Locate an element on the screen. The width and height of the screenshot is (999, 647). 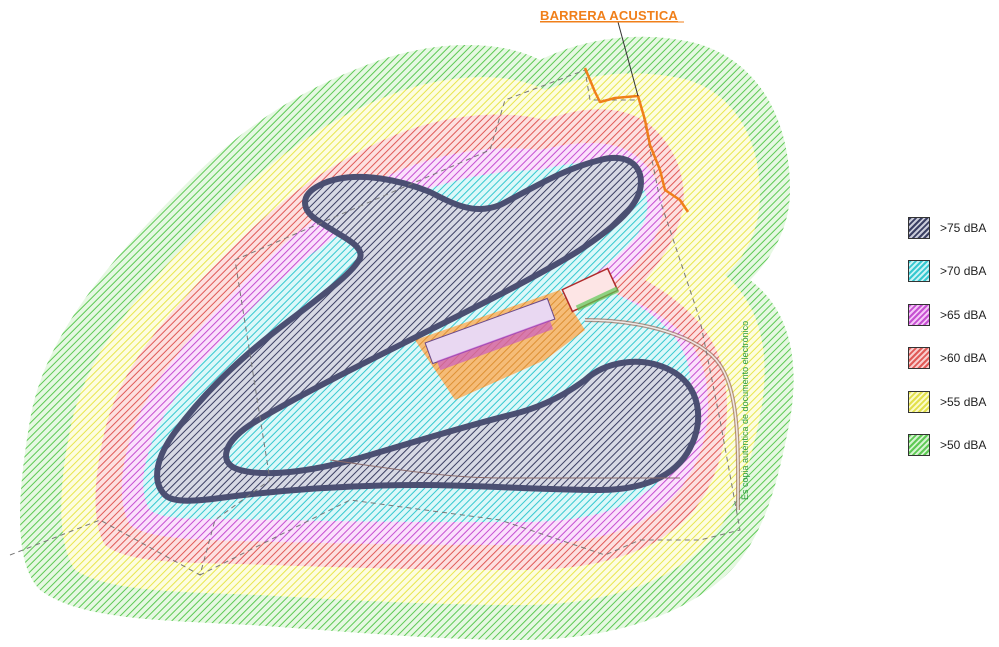
legend-item: >70 dBA is located at coordinates (952, 272).